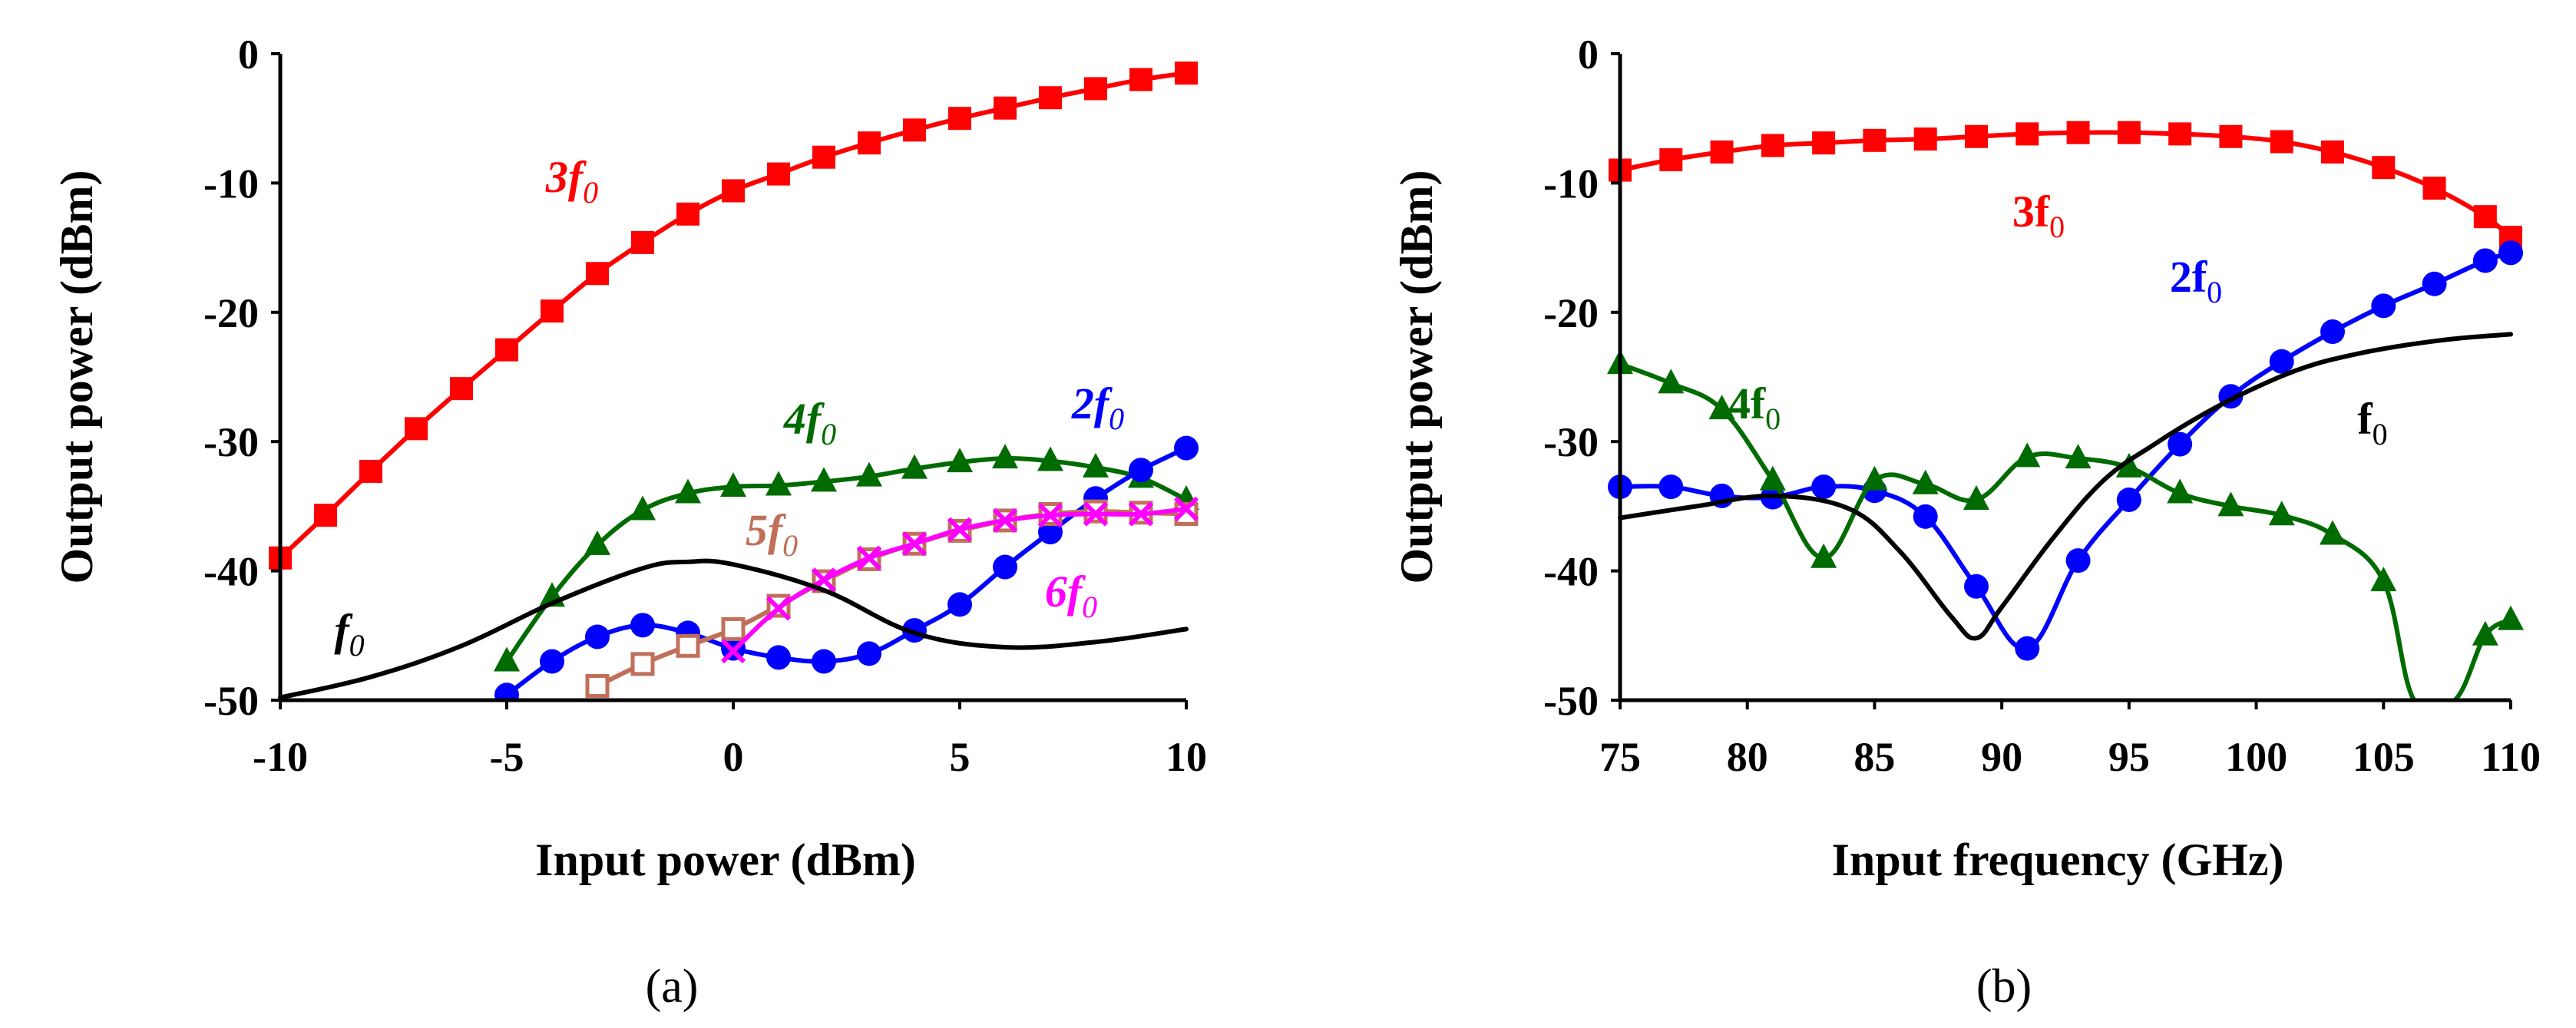  Describe the element at coordinates (2511, 757) in the screenshot. I see `x-tick-label: 110` at that location.